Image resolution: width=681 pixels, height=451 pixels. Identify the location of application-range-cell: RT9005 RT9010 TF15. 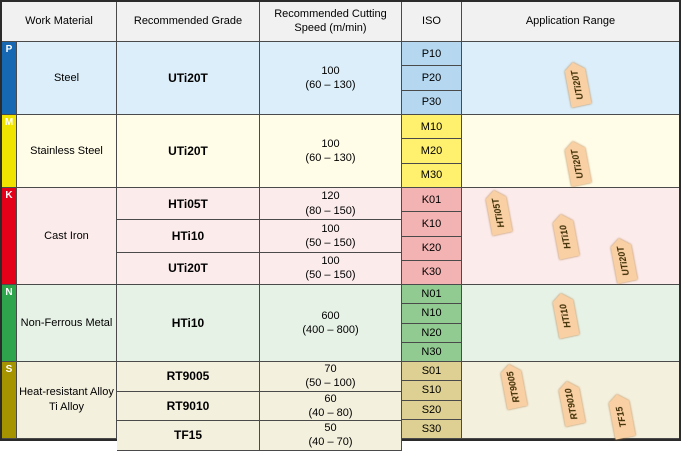
(570, 400).